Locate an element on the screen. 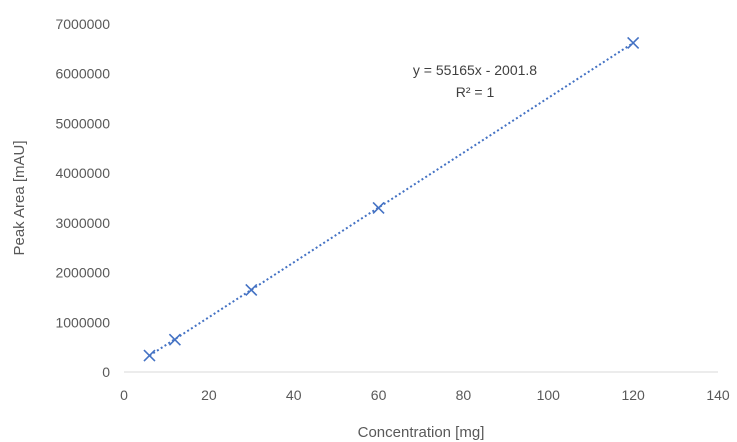 Image resolution: width=737 pixels, height=442 pixels. x-axis-title: Concentration [mg] is located at coordinates (421, 432).